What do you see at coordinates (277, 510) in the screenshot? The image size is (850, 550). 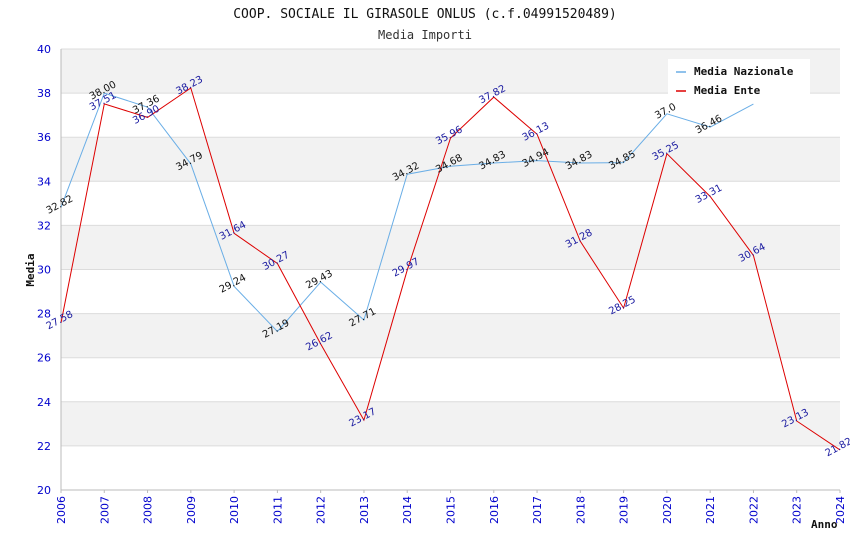 I see `x-tick-label: 2011` at bounding box center [277, 510].